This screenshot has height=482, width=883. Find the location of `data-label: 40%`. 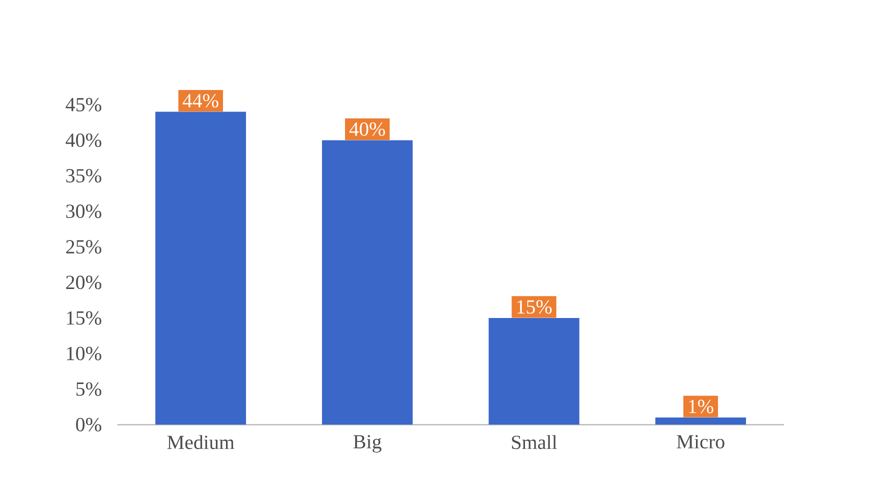

data-label: 40% is located at coordinates (367, 129).